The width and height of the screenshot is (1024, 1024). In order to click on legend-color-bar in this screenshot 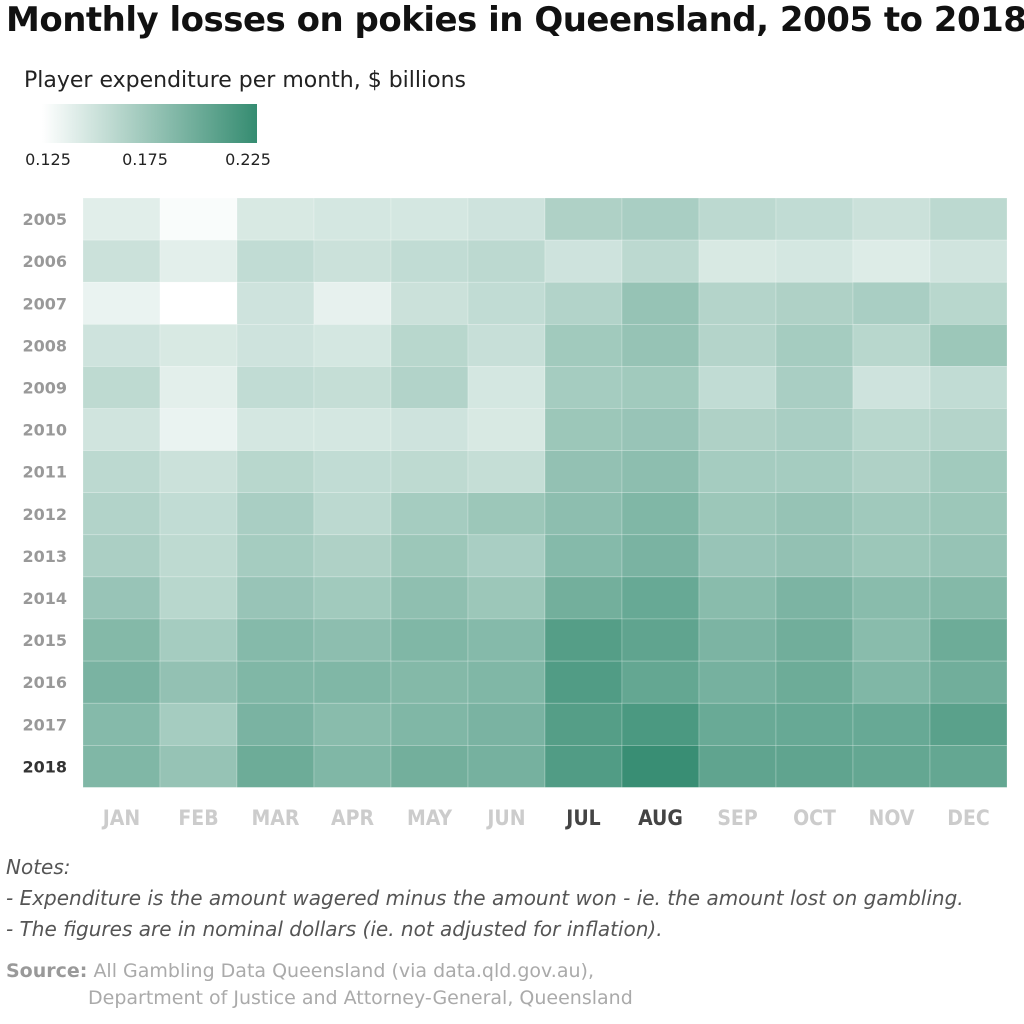, I will do `click(149, 123)`.